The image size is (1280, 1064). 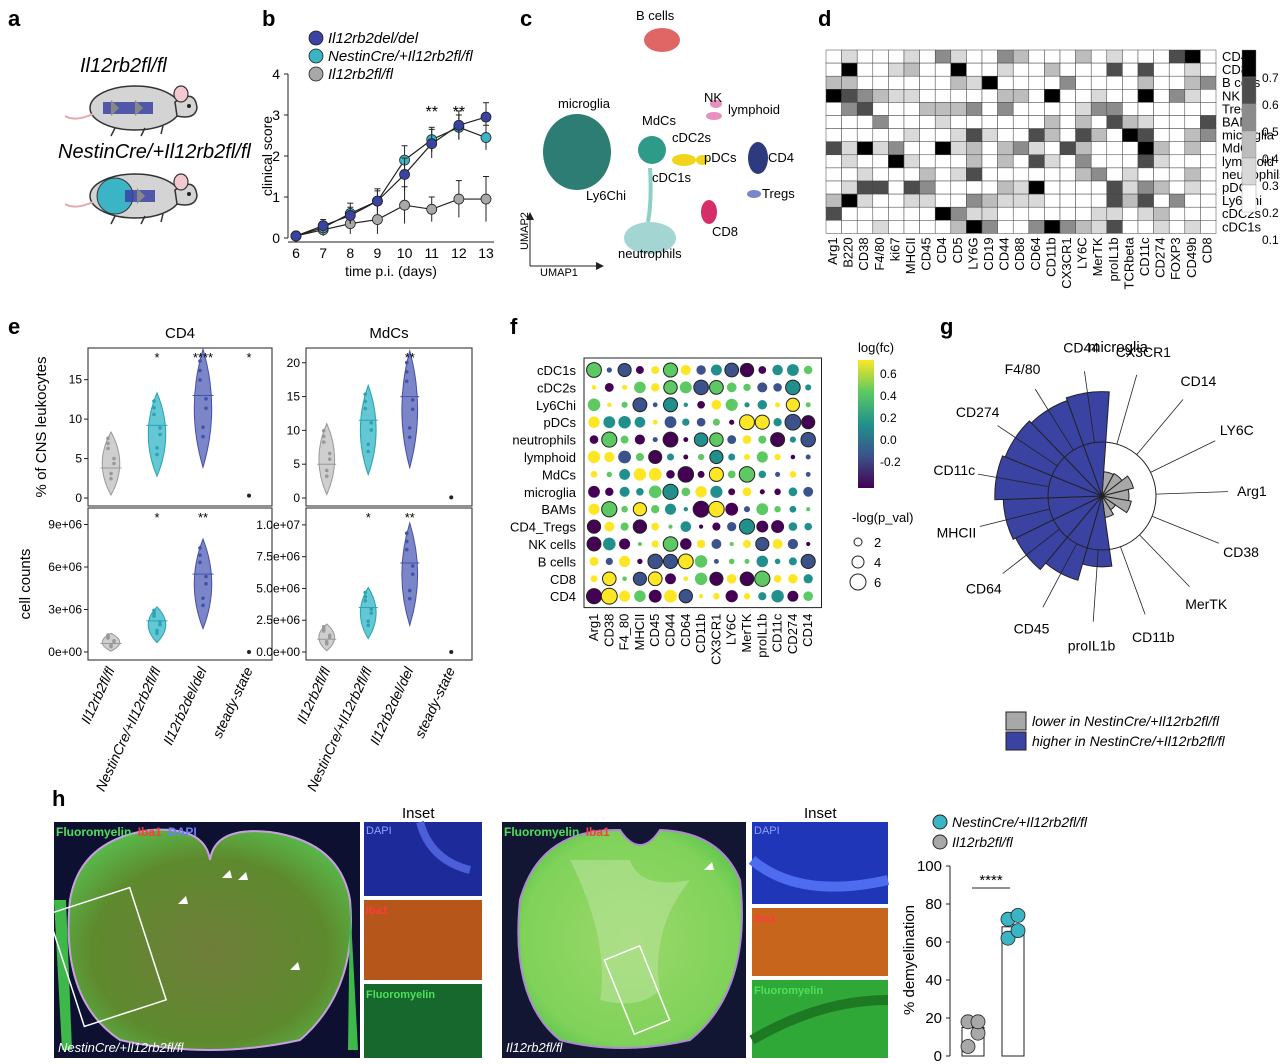 I want to click on heatmap-row-label: NK, so click(x=1231, y=95).